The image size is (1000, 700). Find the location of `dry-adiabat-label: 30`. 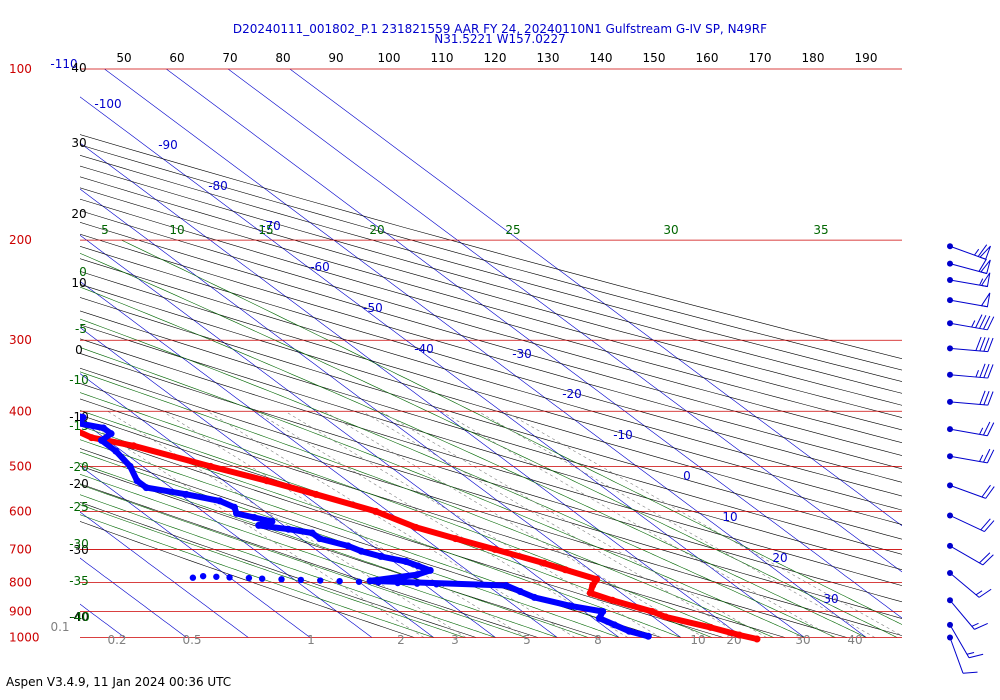

dry-adiabat-label: 30 is located at coordinates (78, 143).